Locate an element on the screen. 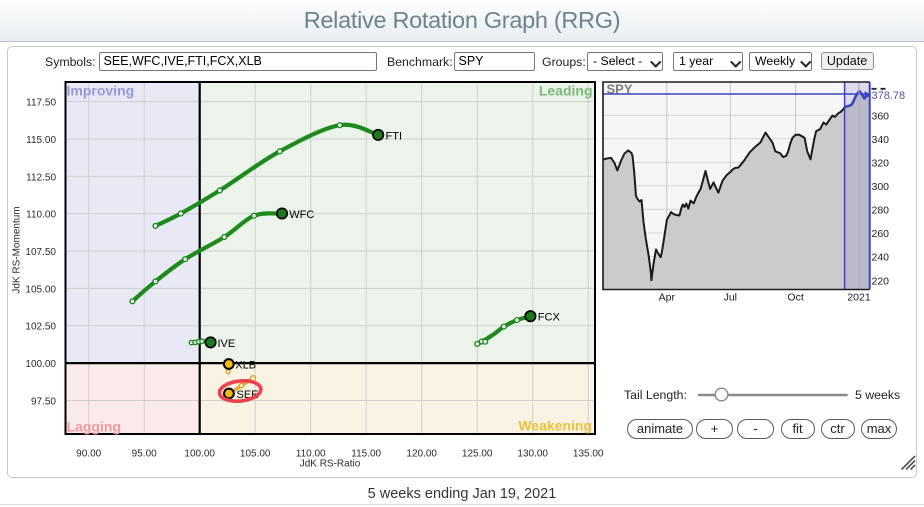  svg-text: 260 is located at coordinates (881, 234).